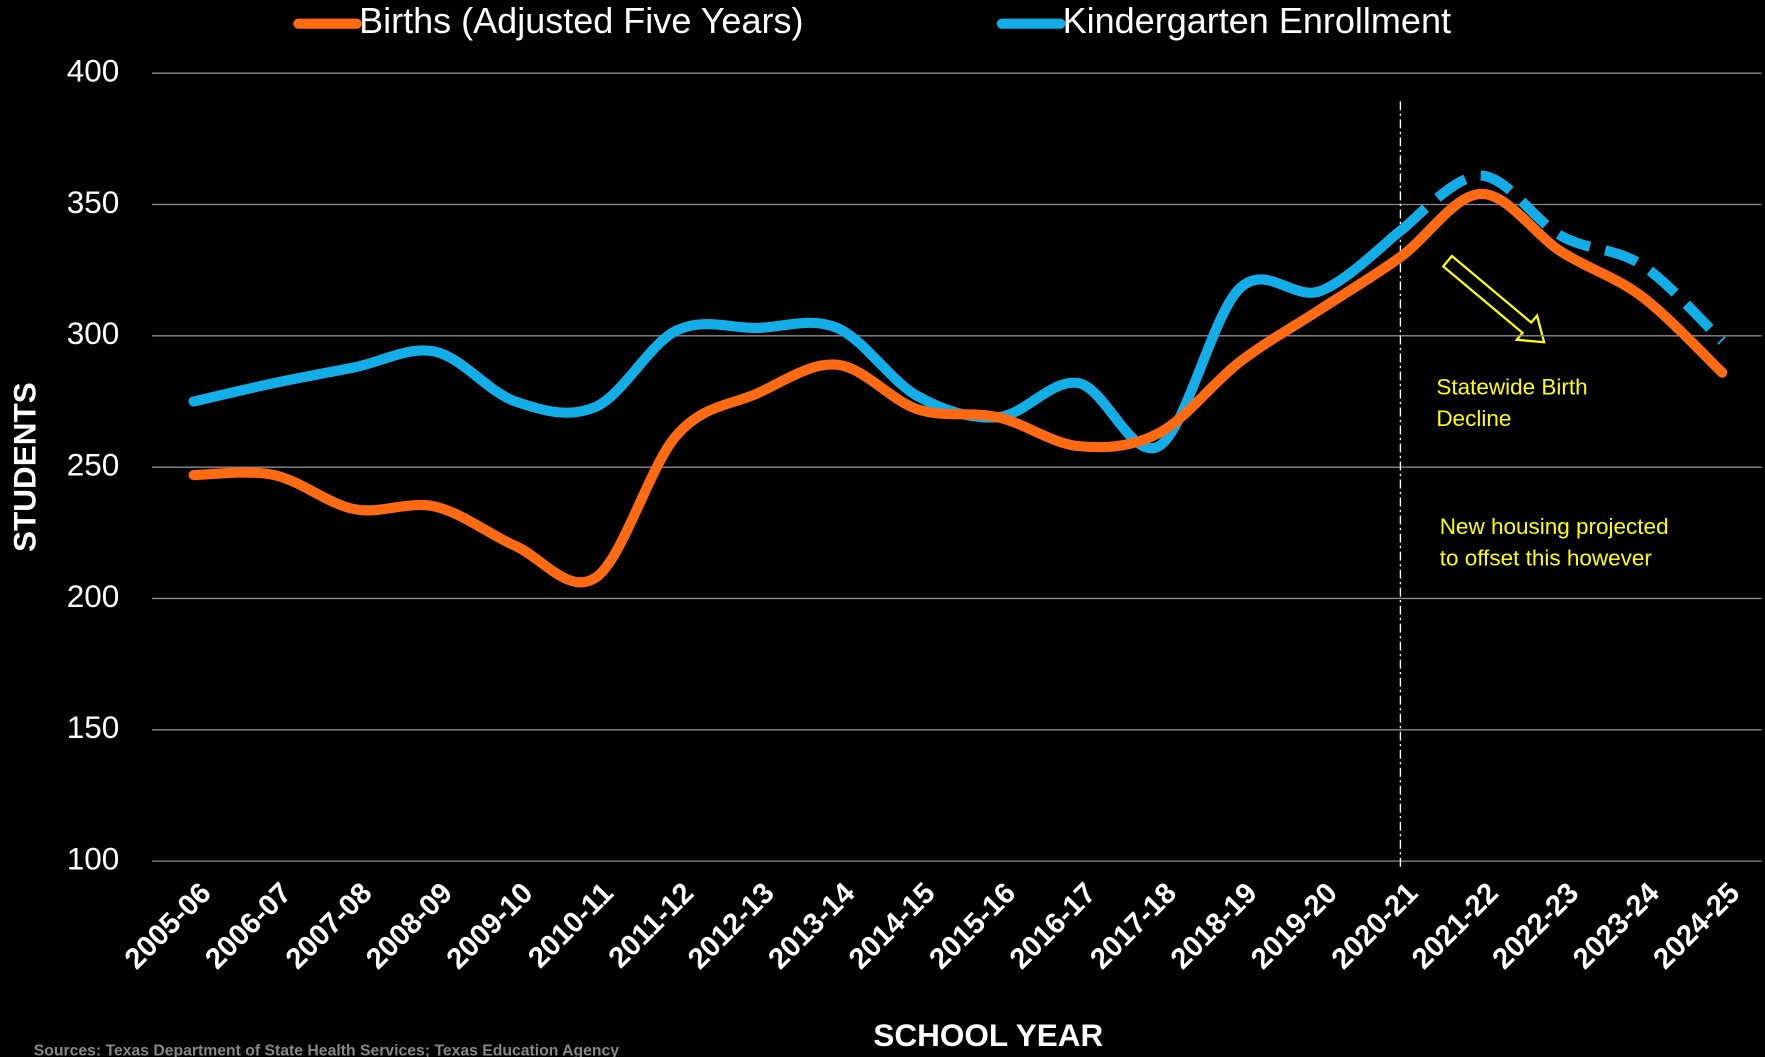  I want to click on y-axis-title: STUDENTS, so click(24, 467).